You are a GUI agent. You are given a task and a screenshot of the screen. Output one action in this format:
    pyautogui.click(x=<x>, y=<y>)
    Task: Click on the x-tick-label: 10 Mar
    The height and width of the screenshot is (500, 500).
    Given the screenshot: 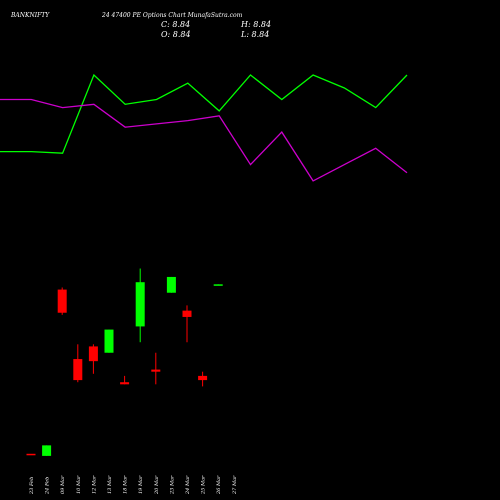 What is the action you would take?
    pyautogui.click(x=79, y=484)
    